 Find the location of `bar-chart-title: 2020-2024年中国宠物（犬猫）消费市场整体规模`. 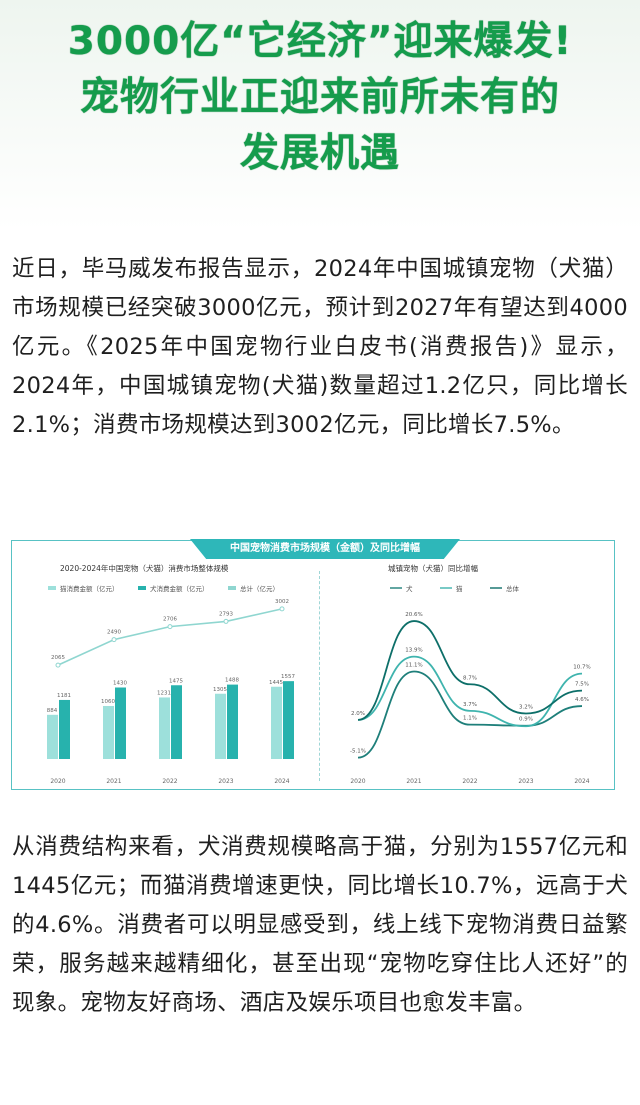

bar-chart-title: 2020-2024年中国宠物（犬猫）消费市场整体规模 is located at coordinates (144, 568).